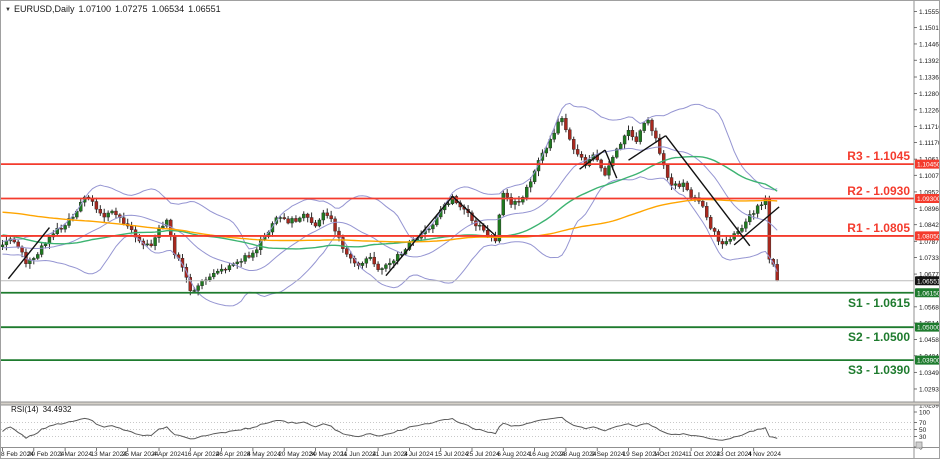  I want to click on price-tick-label: 1.09520, so click(929, 192).